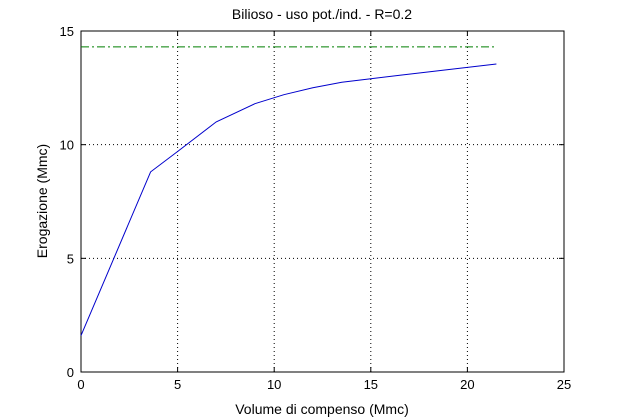 The height and width of the screenshot is (419, 623). What do you see at coordinates (467, 384) in the screenshot?
I see `x-tick-label: 20` at bounding box center [467, 384].